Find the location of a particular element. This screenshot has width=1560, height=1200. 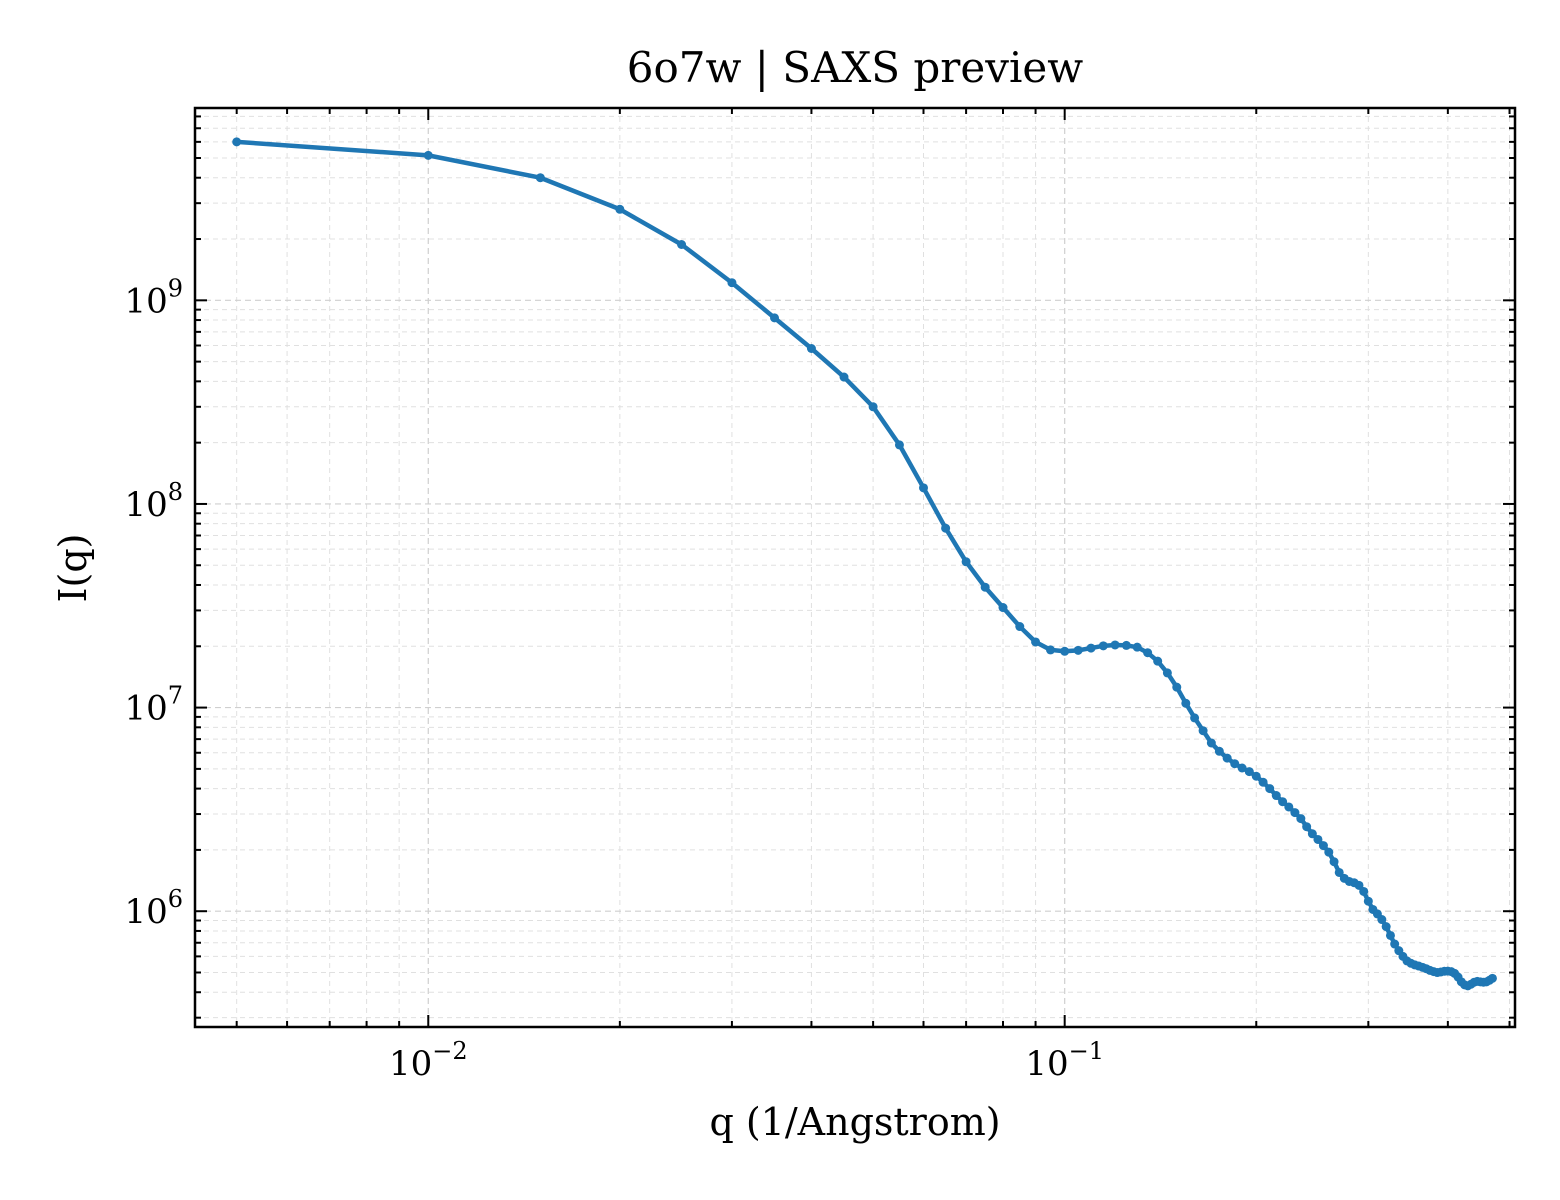

x-tick-label: 10⁻¹ is located at coordinates (1064, 1060).